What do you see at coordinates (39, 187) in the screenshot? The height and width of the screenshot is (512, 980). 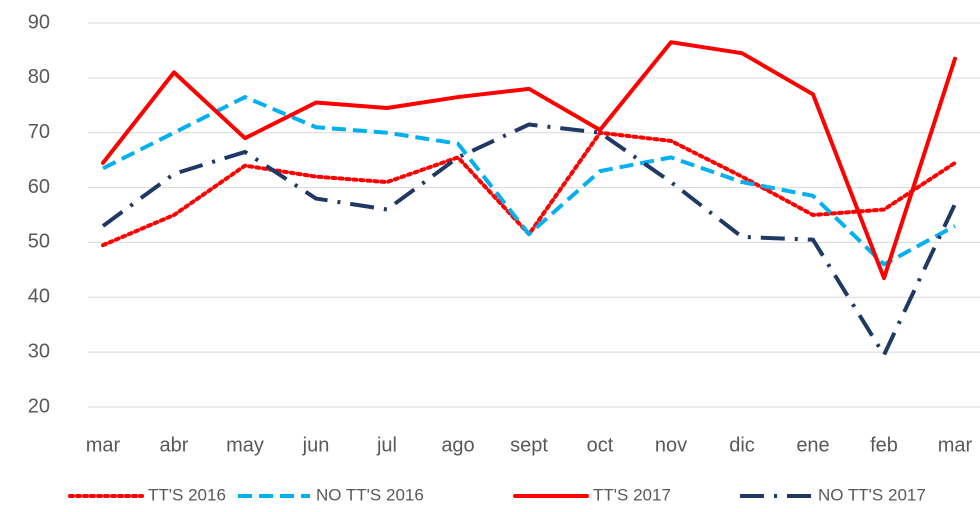 I see `y-tick-label: 60` at bounding box center [39, 187].